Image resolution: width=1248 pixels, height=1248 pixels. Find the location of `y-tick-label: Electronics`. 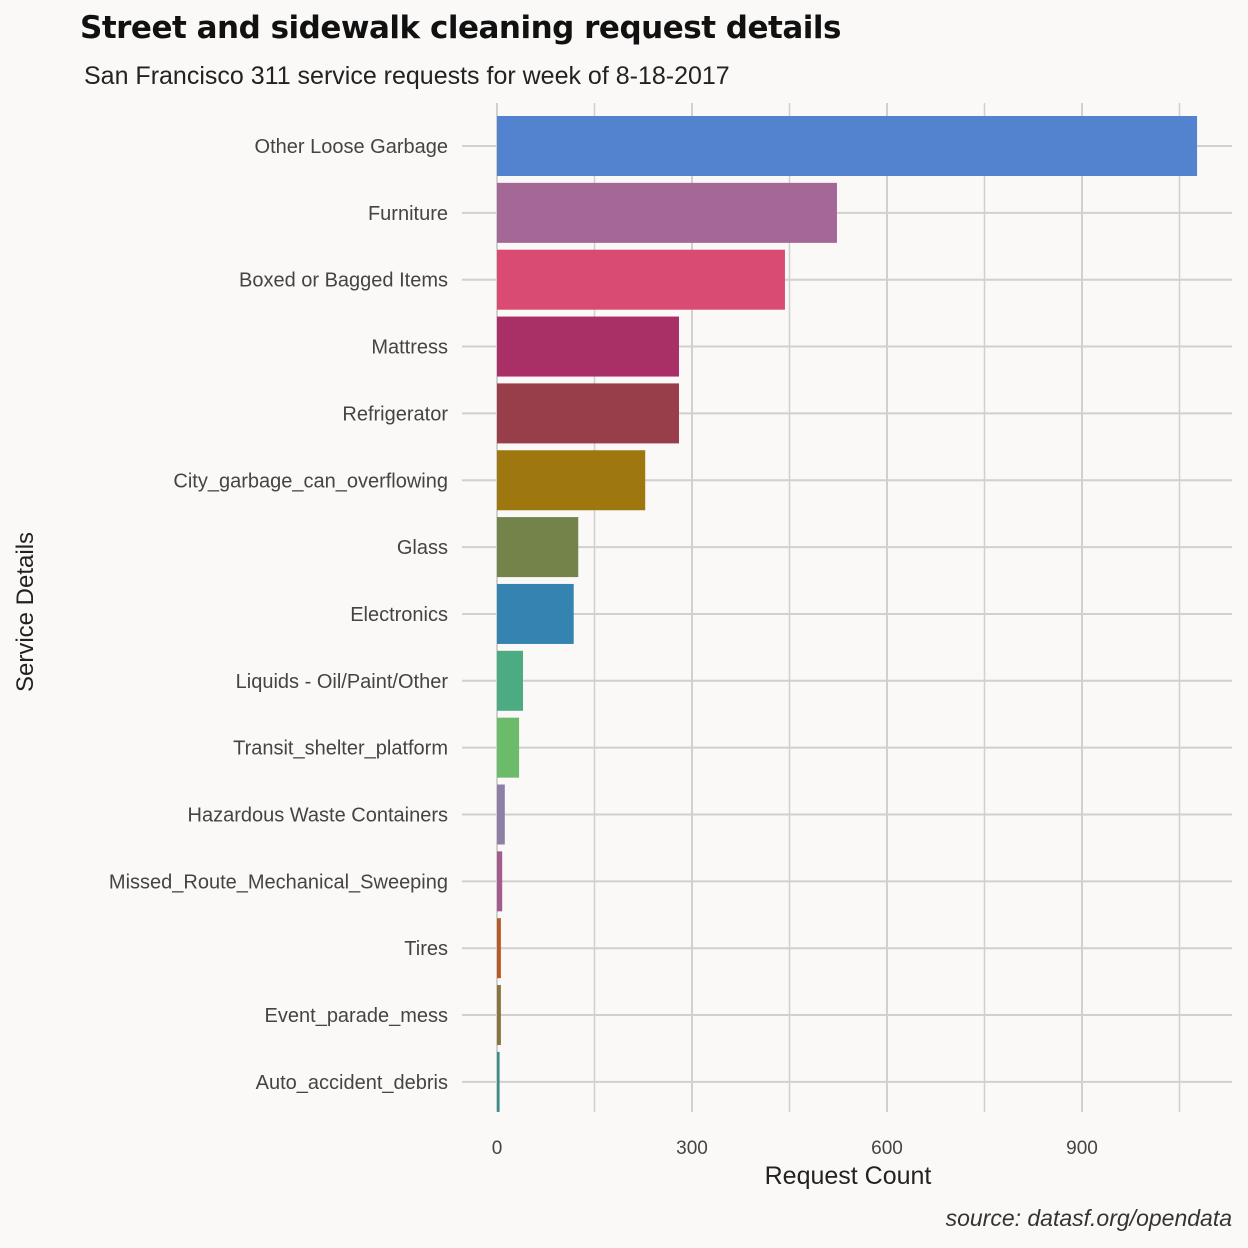

y-tick-label: Electronics is located at coordinates (399, 615).